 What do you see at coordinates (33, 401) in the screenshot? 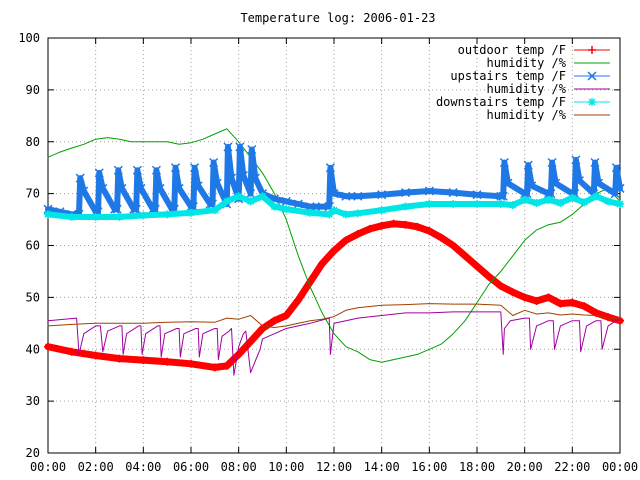
I see `y-tick-label: 30` at bounding box center [33, 401].